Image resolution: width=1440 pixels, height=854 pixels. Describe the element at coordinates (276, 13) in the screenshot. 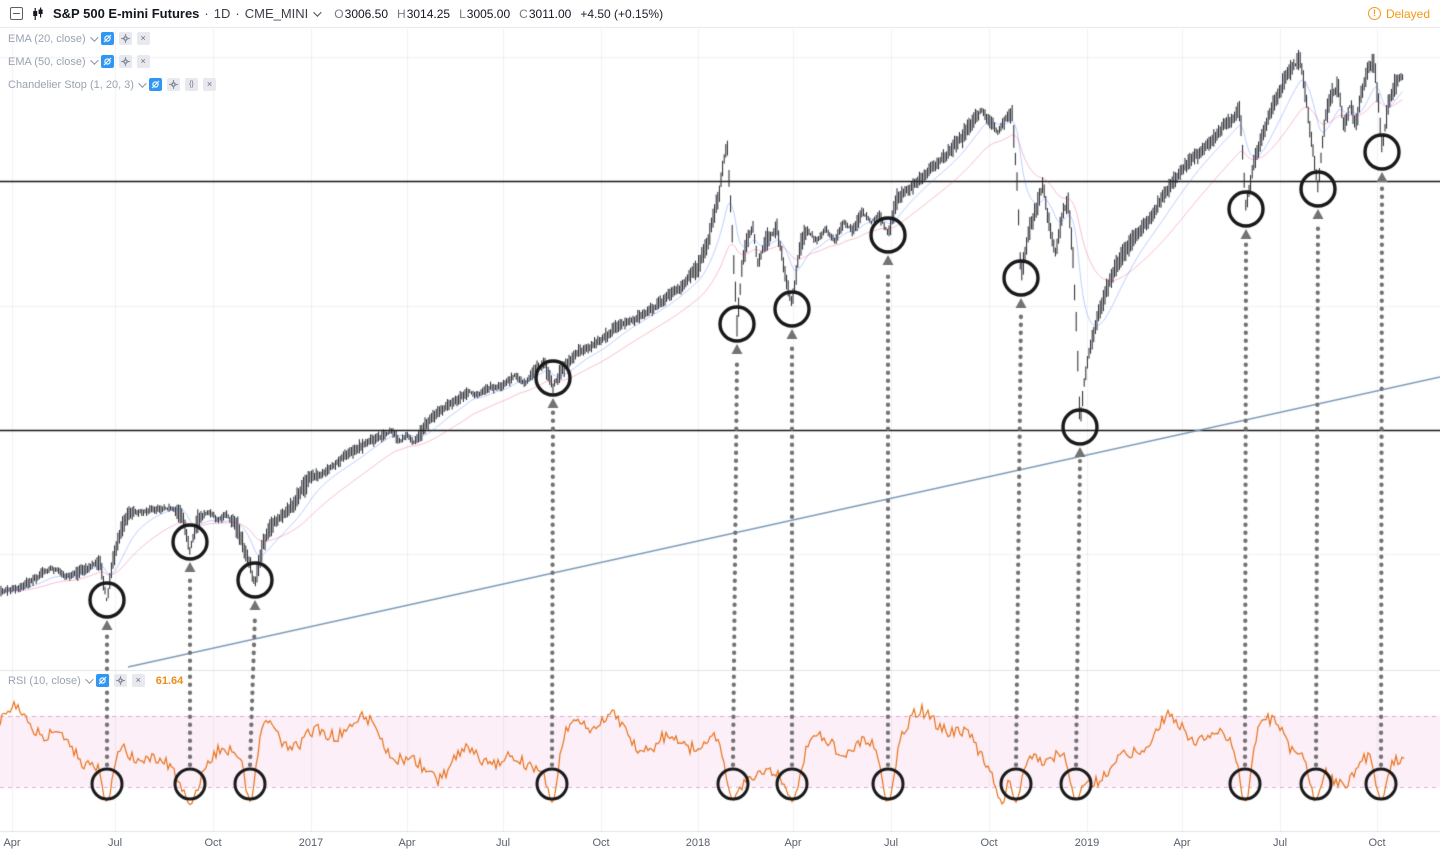

I see `exchange-label: CME_MINI` at that location.